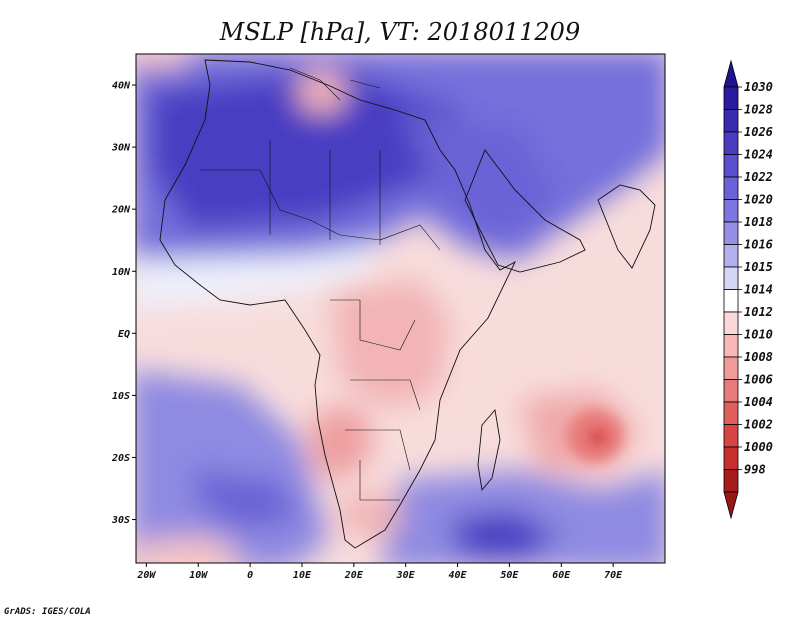 This screenshot has height=618, width=800. What do you see at coordinates (146, 575) in the screenshot?
I see `x-tick-label: 20W` at bounding box center [146, 575].